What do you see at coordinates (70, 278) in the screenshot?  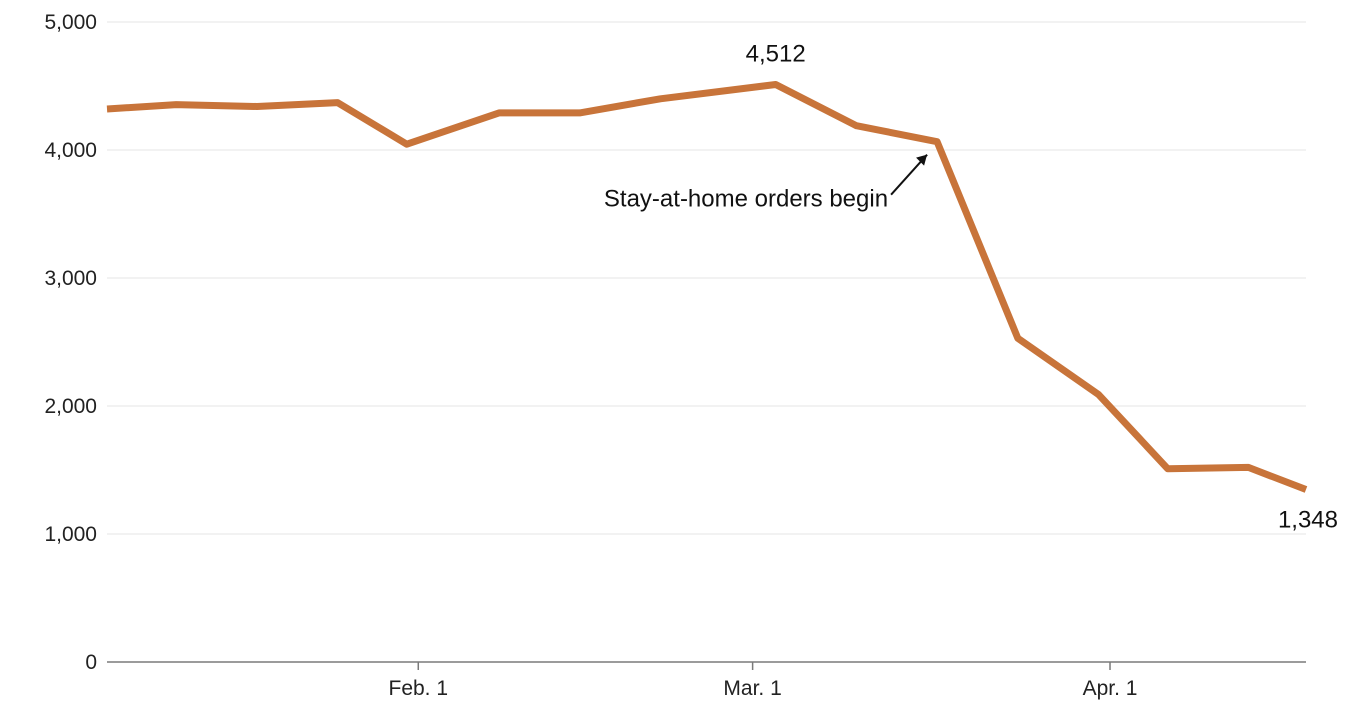 I see `y-tick-label: 3,000` at bounding box center [70, 278].